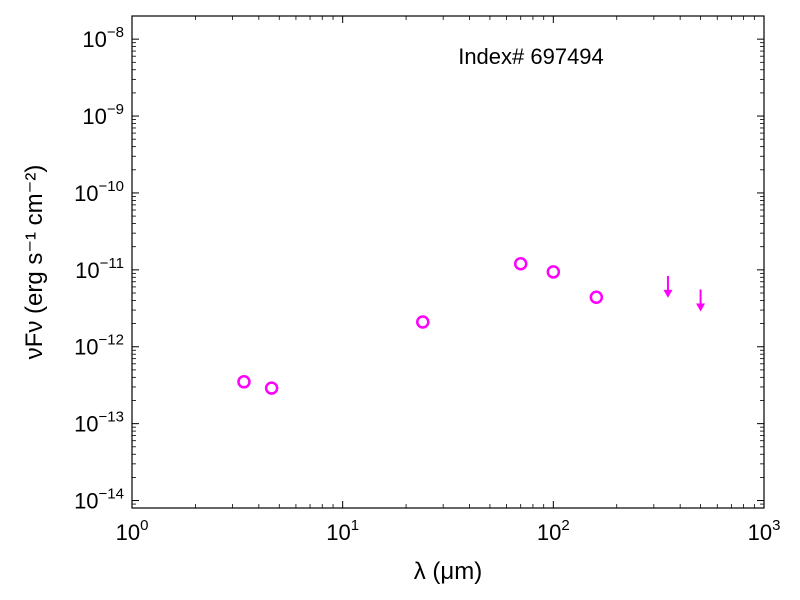 This screenshot has height=600, width=800. What do you see at coordinates (764, 531) in the screenshot?
I see `x-tick-label: 10³` at bounding box center [764, 531].